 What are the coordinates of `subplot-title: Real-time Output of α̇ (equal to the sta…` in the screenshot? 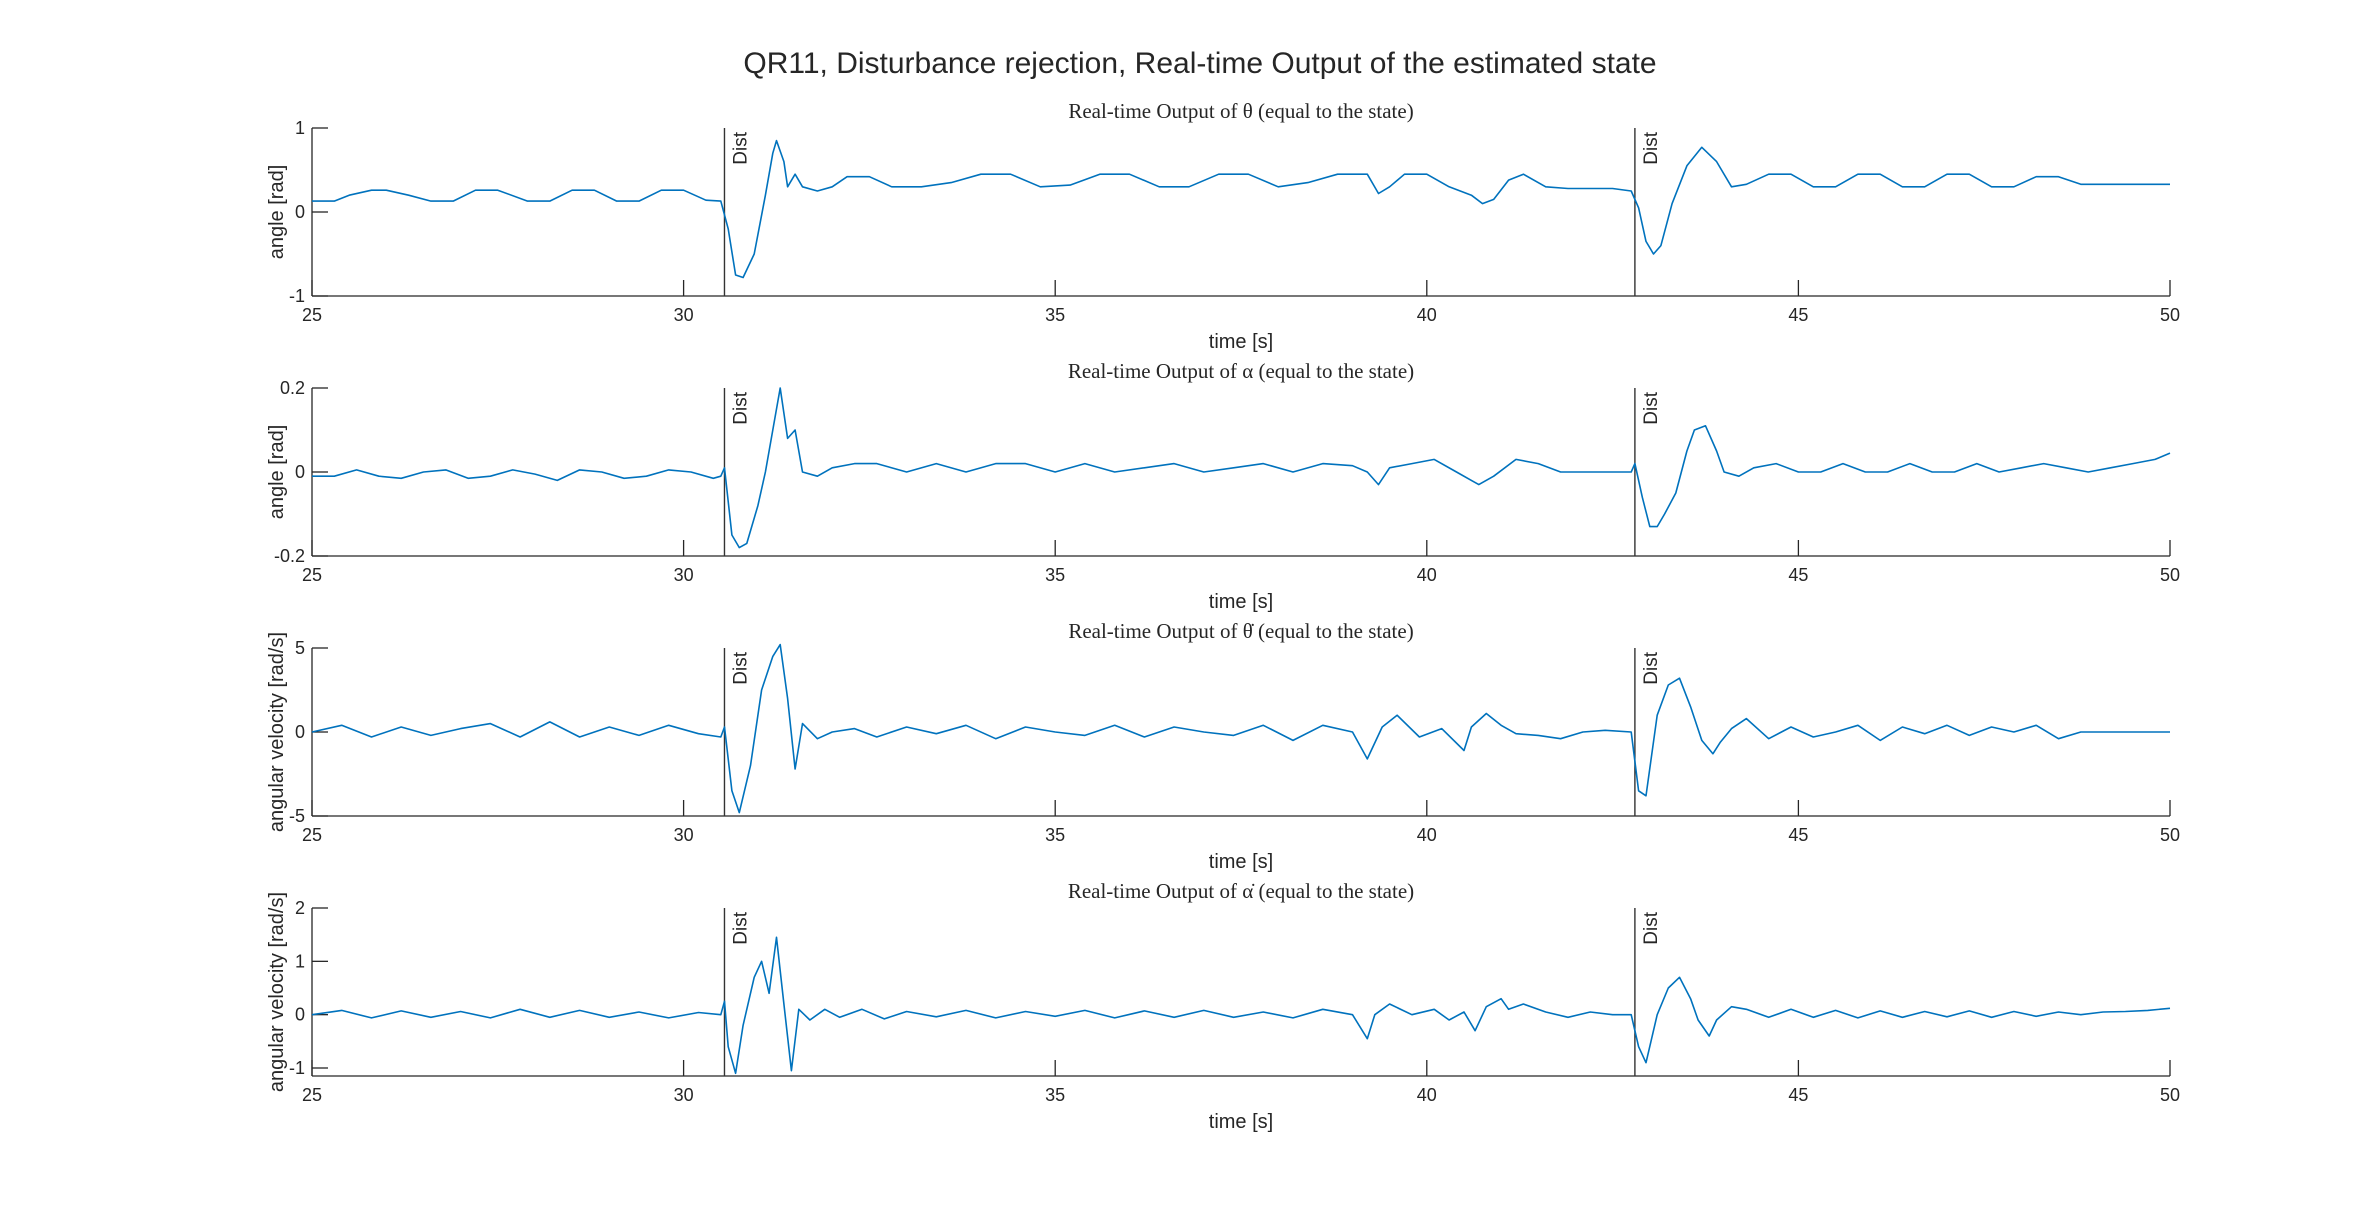 It's located at (1241, 891).